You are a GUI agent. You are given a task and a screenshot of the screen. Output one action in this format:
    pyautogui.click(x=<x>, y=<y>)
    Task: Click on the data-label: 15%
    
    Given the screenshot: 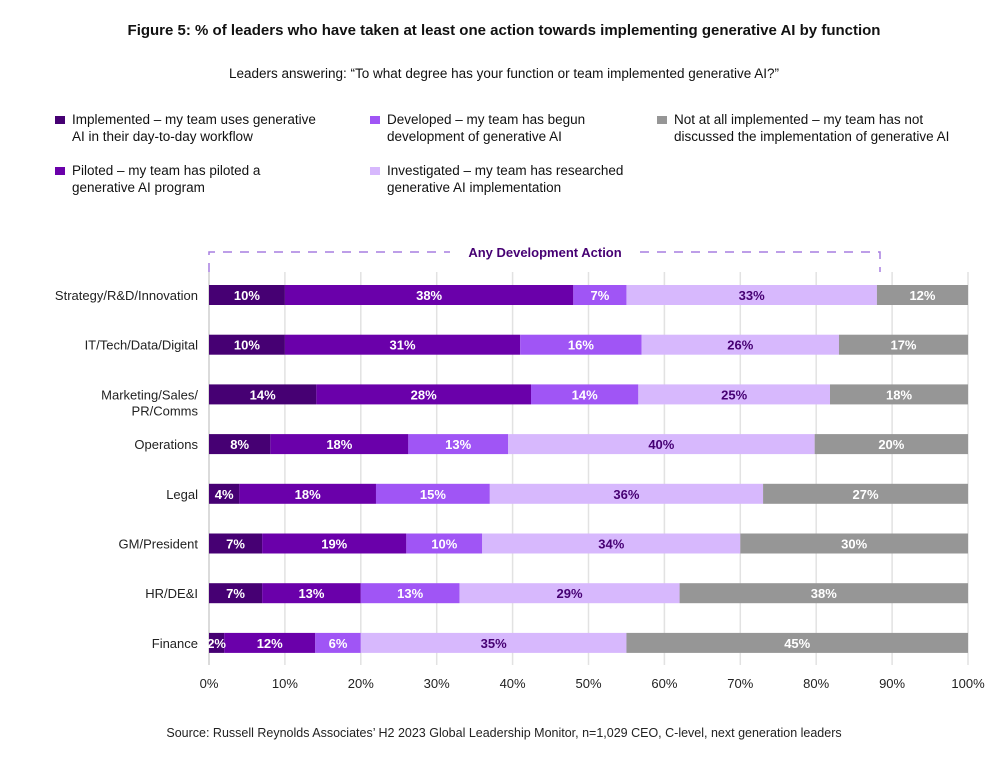 What is the action you would take?
    pyautogui.click(x=433, y=494)
    